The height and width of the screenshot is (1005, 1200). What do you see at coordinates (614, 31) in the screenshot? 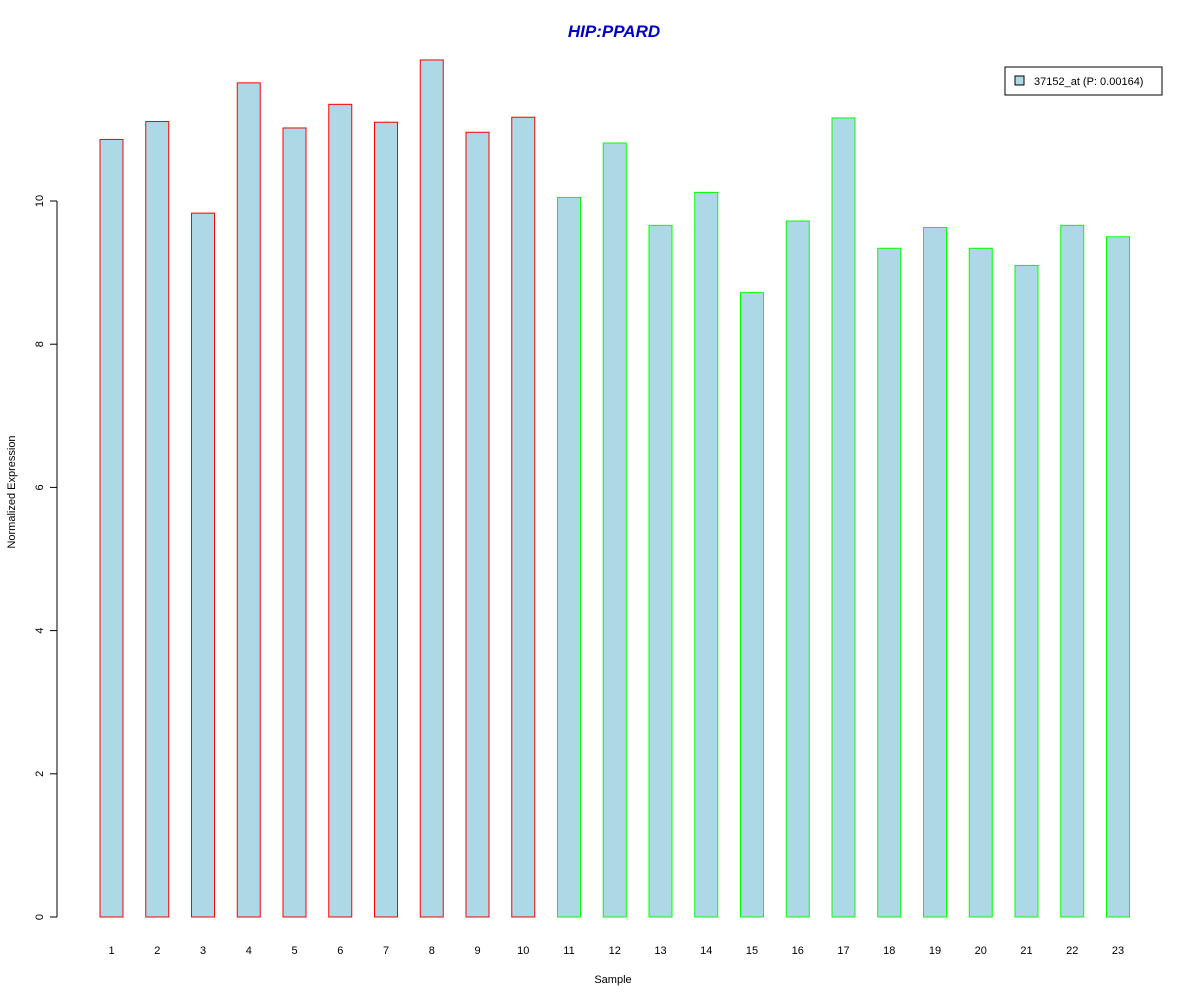
I see `chart-title: HIP:PPARD` at bounding box center [614, 31].